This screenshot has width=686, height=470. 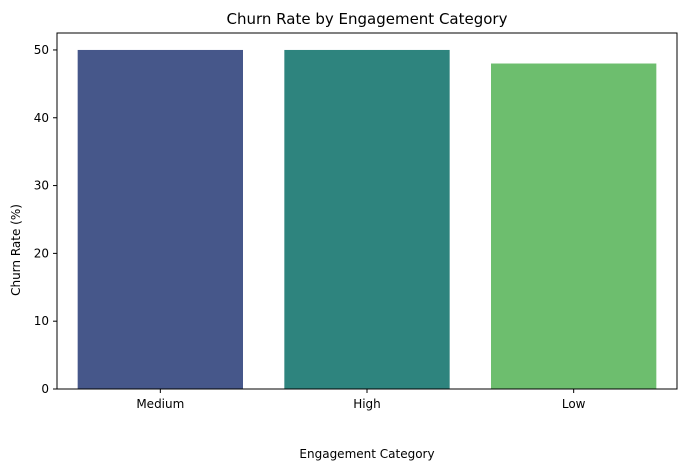 I want to click on y-tick-label: 50, so click(x=41, y=50).